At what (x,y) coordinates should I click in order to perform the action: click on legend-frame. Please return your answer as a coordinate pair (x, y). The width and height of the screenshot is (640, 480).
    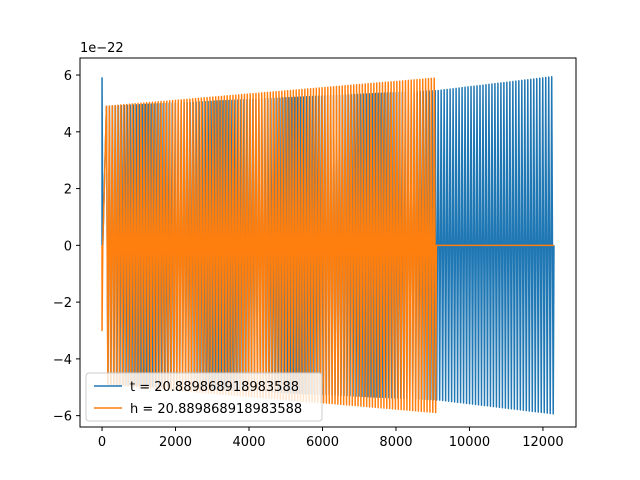
    Looking at the image, I should click on (204, 397).